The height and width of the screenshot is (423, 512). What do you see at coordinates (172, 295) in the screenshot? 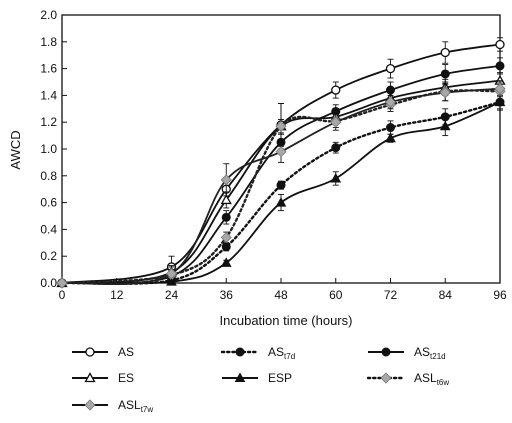
I see `x-tick-label: 24` at bounding box center [172, 295].